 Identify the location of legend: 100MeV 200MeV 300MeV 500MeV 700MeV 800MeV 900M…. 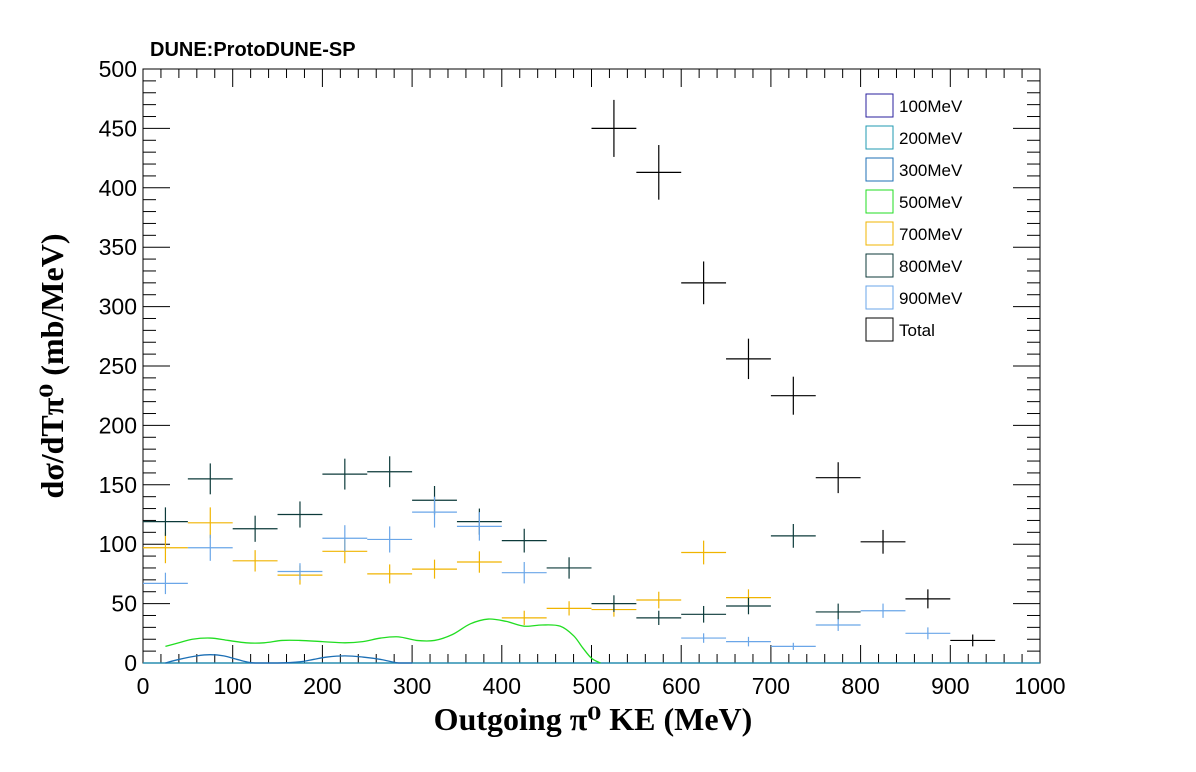
(914, 217).